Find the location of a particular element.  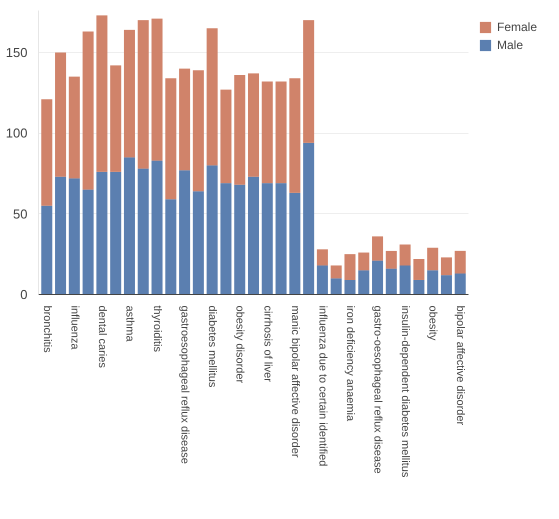

x-tick-label: cirrhosis of liver is located at coordinates (267, 344).